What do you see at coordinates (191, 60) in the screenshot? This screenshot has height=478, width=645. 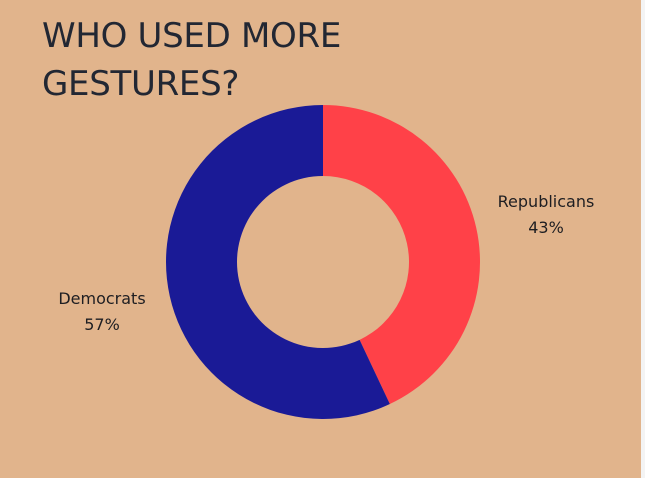 I see `chart-title: WHO USED MORE GESTURES?` at bounding box center [191, 60].